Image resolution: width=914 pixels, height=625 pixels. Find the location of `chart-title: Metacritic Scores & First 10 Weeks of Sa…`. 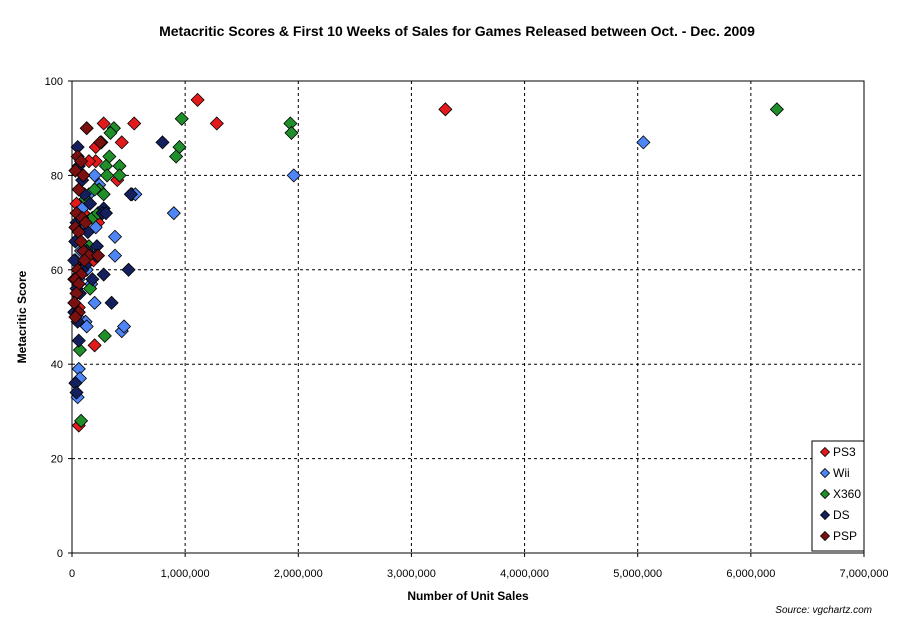

chart-title: Metacritic Scores & First 10 Weeks of Sa… is located at coordinates (457, 31).